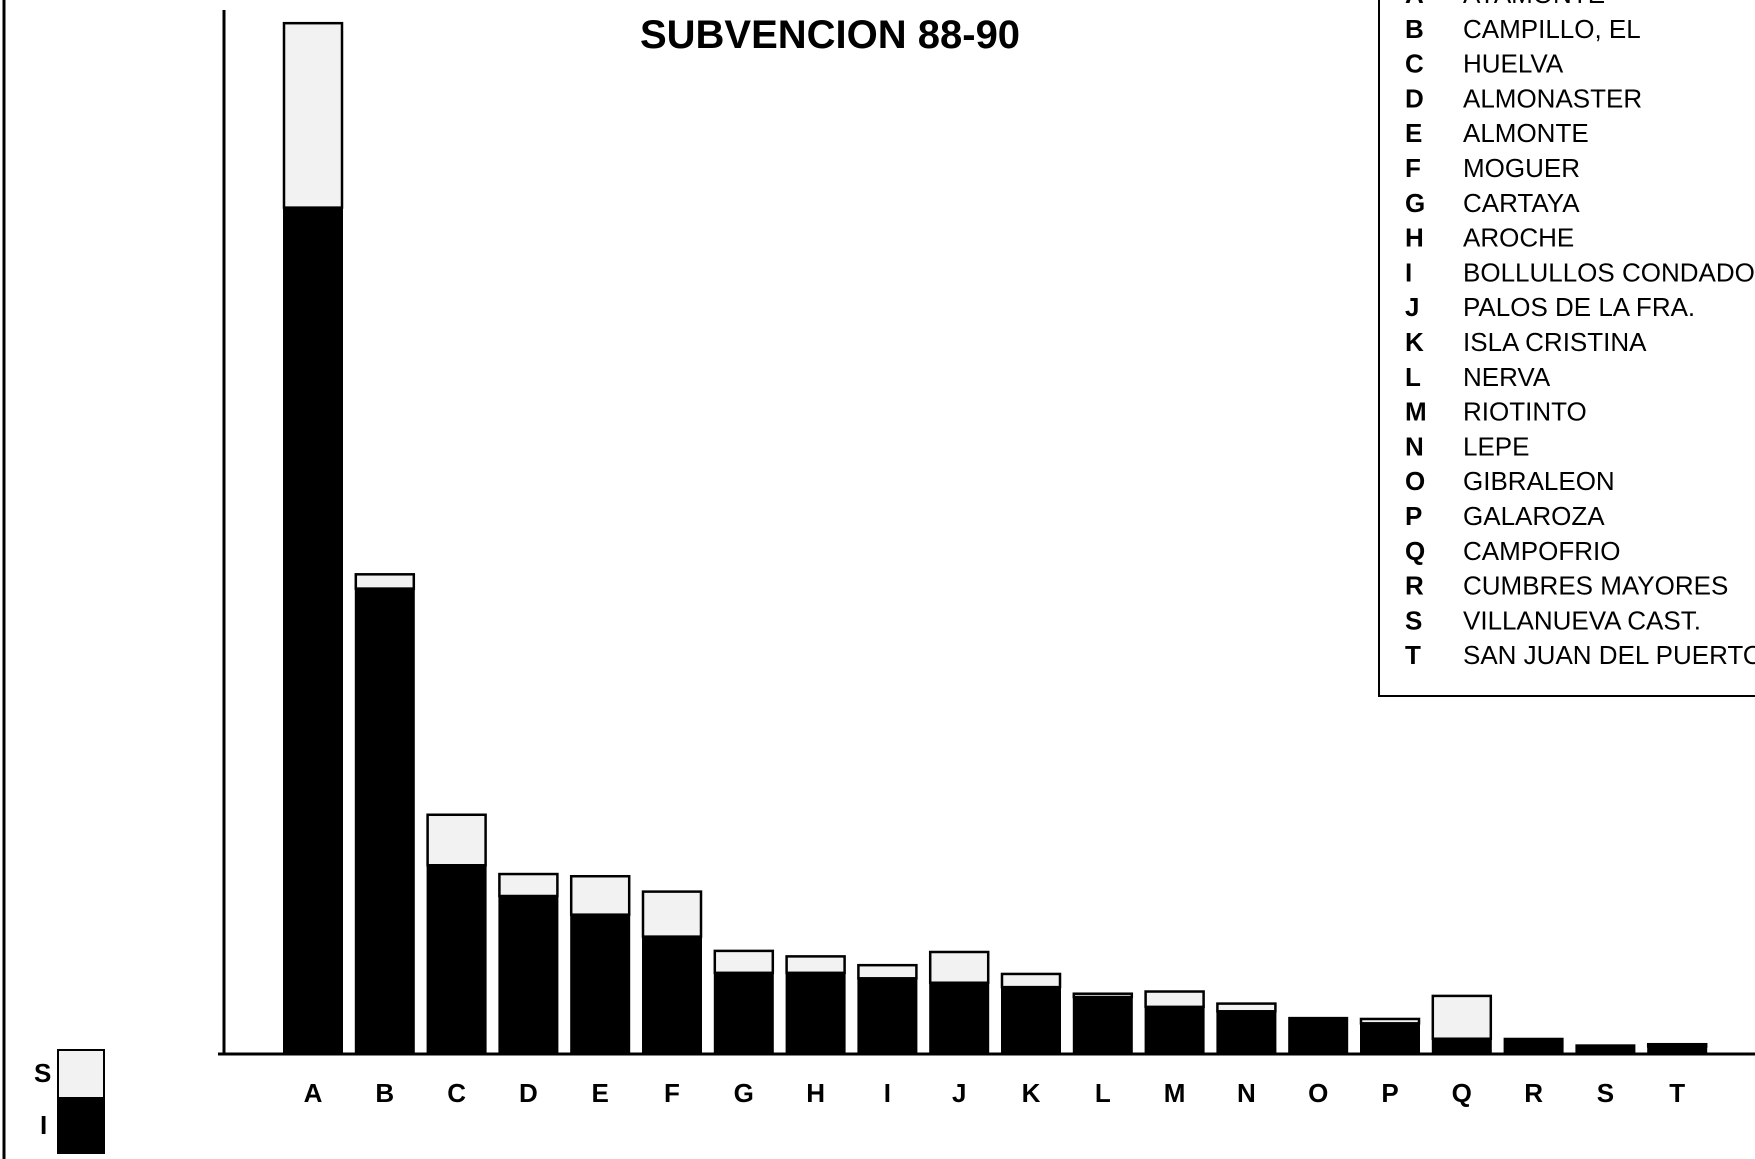 The height and width of the screenshot is (1159, 1755). I want to click on category-key-box, so click(1566, 348).